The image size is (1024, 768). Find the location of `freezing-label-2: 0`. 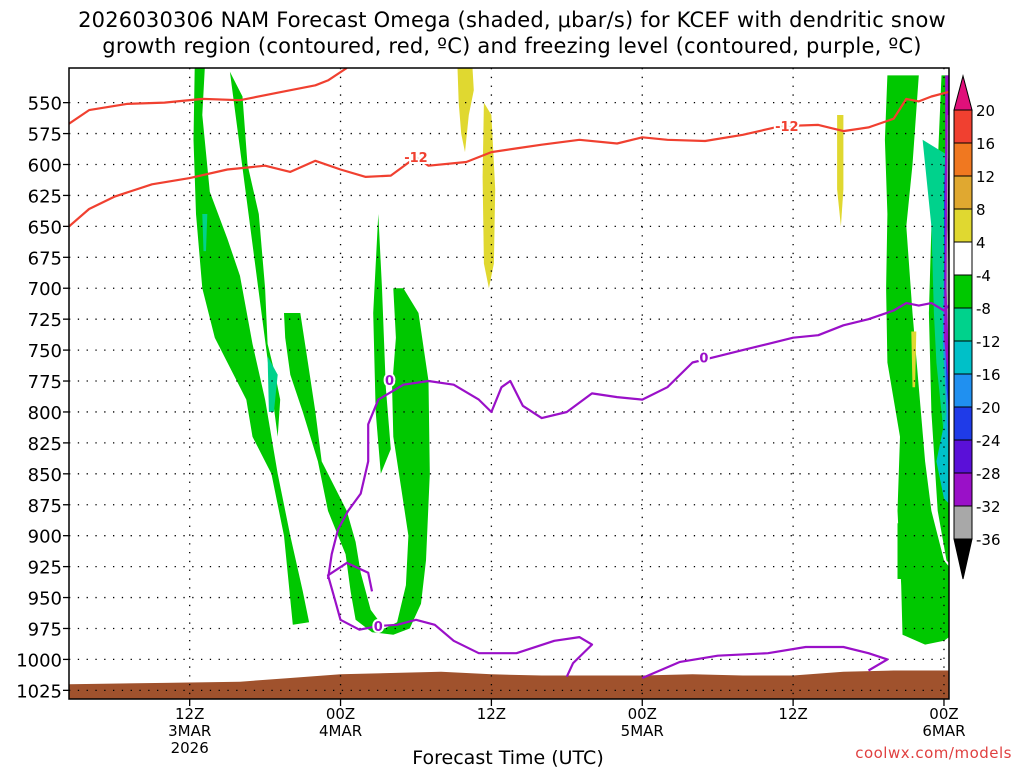

freezing-label-2: 0 is located at coordinates (703, 359).